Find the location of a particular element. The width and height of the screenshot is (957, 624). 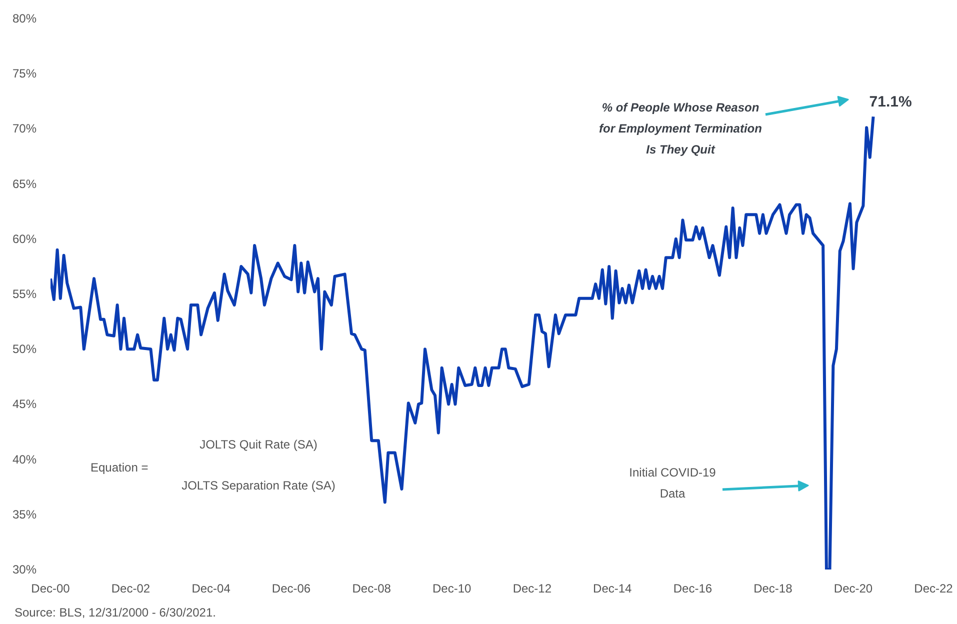

x-tick-label: Dec-12 is located at coordinates (532, 589).